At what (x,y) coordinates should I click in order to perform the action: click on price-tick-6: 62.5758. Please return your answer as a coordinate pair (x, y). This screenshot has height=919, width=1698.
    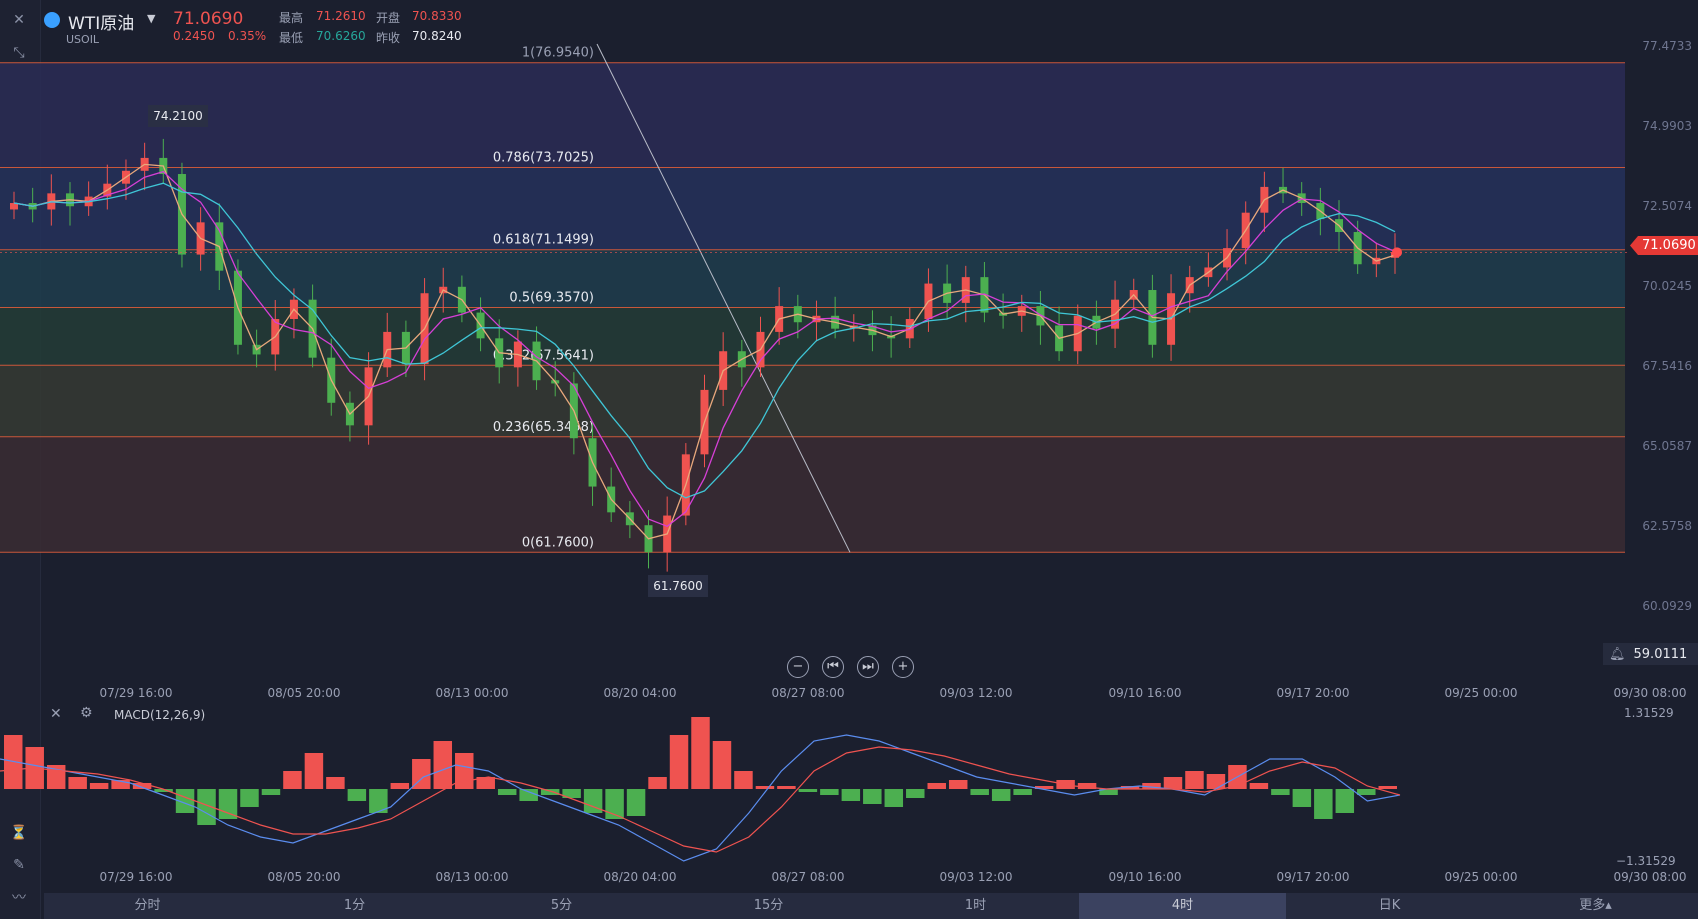
    Looking at the image, I should click on (1667, 526).